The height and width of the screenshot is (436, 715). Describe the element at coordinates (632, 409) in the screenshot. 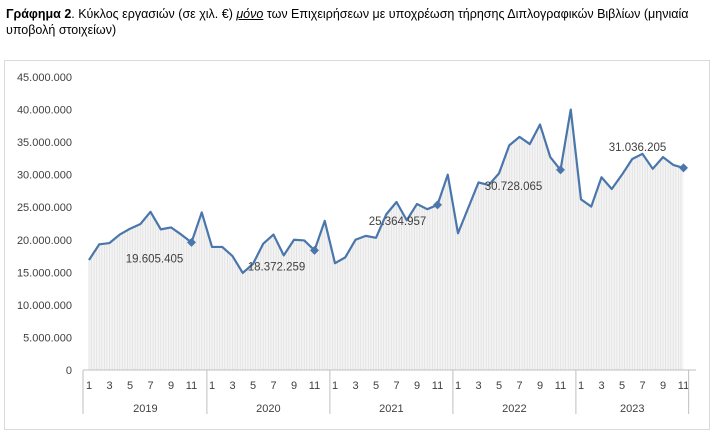

I see `year-label: 2023` at that location.